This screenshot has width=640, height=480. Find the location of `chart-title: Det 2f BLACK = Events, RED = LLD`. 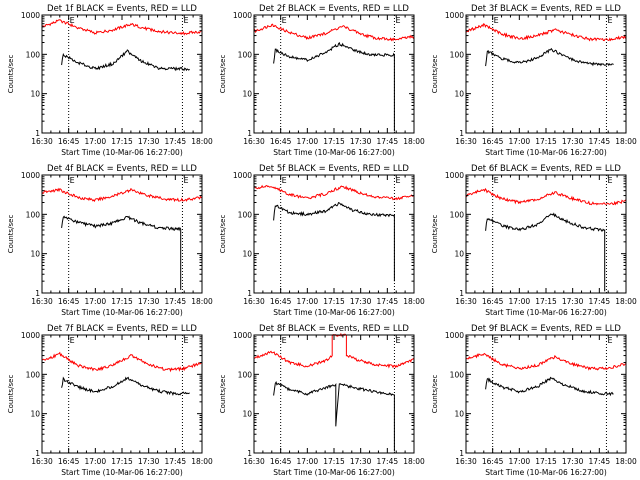

chart-title: Det 2f BLACK = Events, RED = LLD is located at coordinates (334, 9).